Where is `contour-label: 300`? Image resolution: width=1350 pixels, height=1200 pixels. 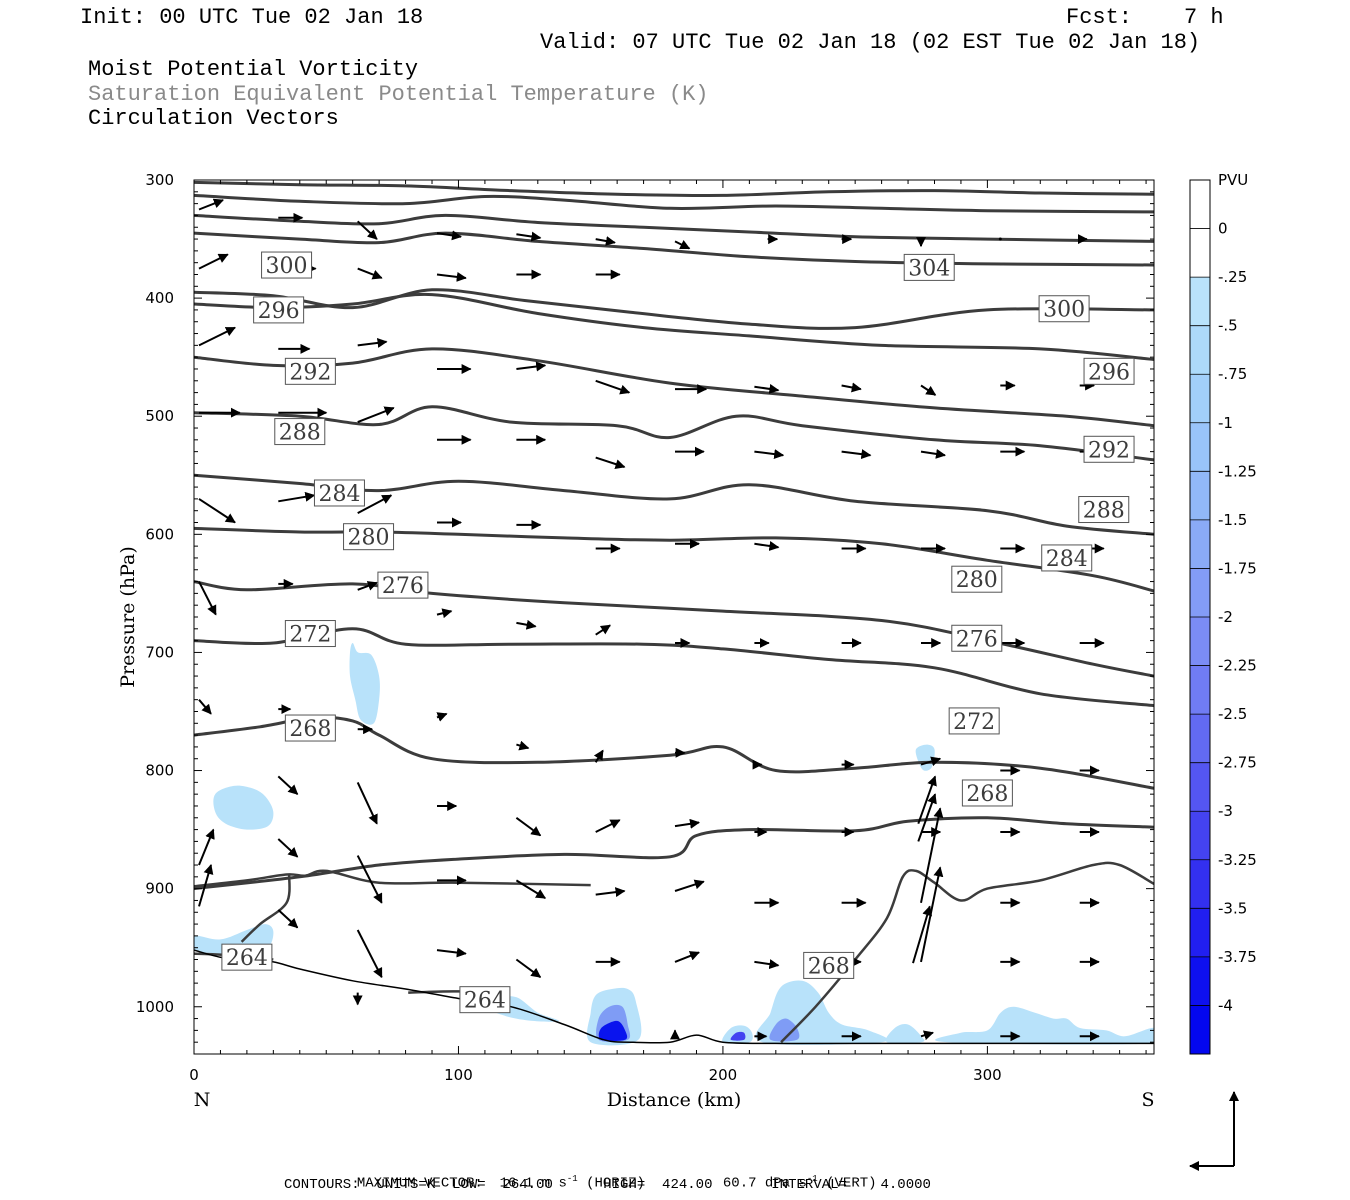
contour-label: 300 is located at coordinates (1064, 309).